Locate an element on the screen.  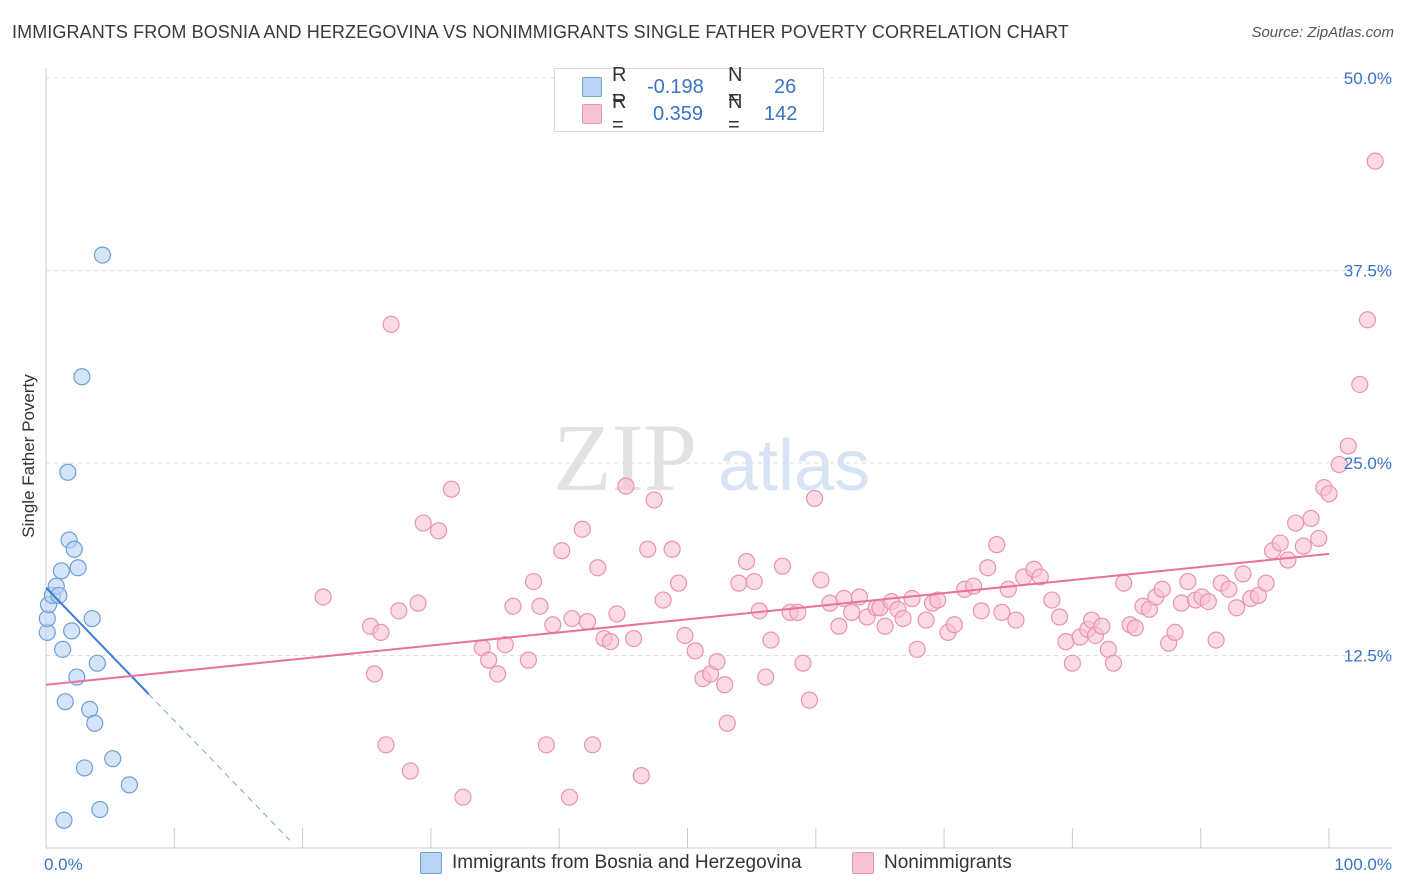
r-value: 0.359 is located at coordinates (678, 113).